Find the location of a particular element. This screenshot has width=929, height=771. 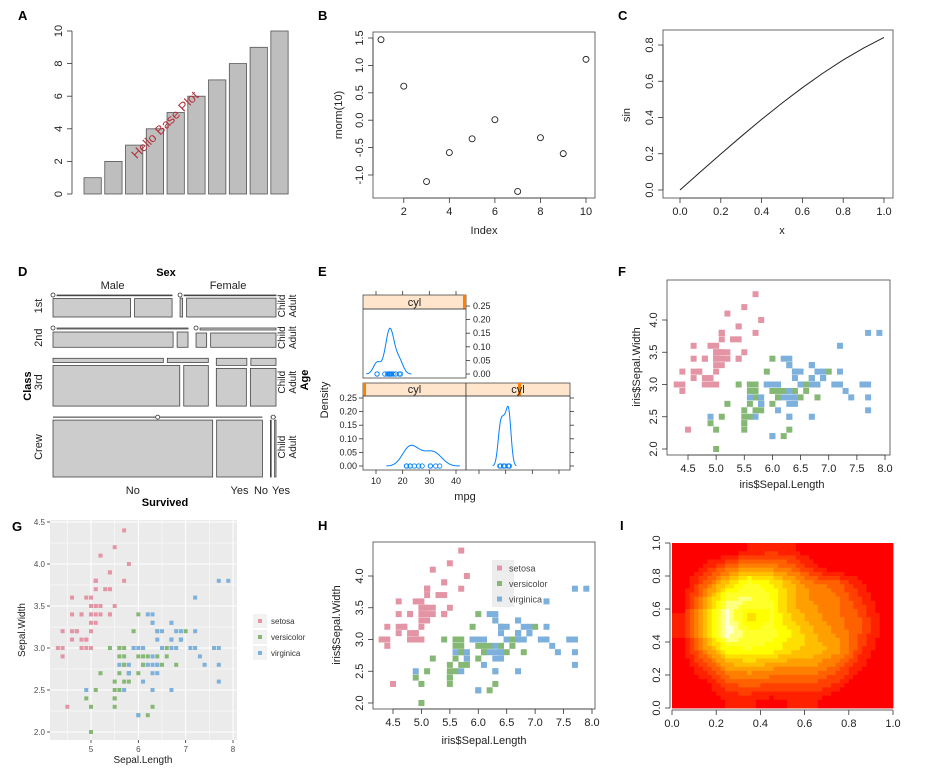

e-y-tick-label: 0.15 is located at coordinates (348, 425).